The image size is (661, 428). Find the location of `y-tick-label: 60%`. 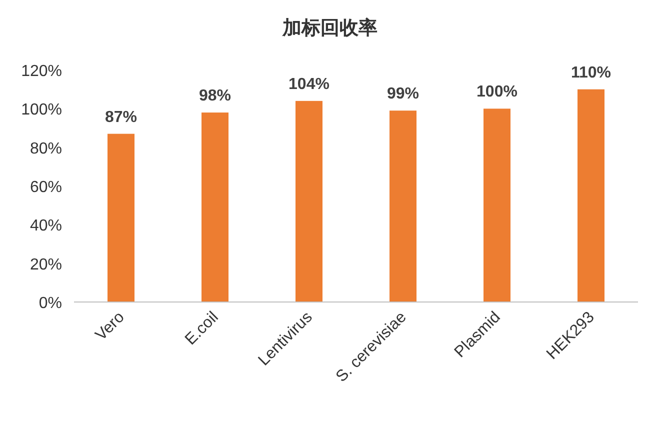

y-tick-label: 60% is located at coordinates (46, 187).